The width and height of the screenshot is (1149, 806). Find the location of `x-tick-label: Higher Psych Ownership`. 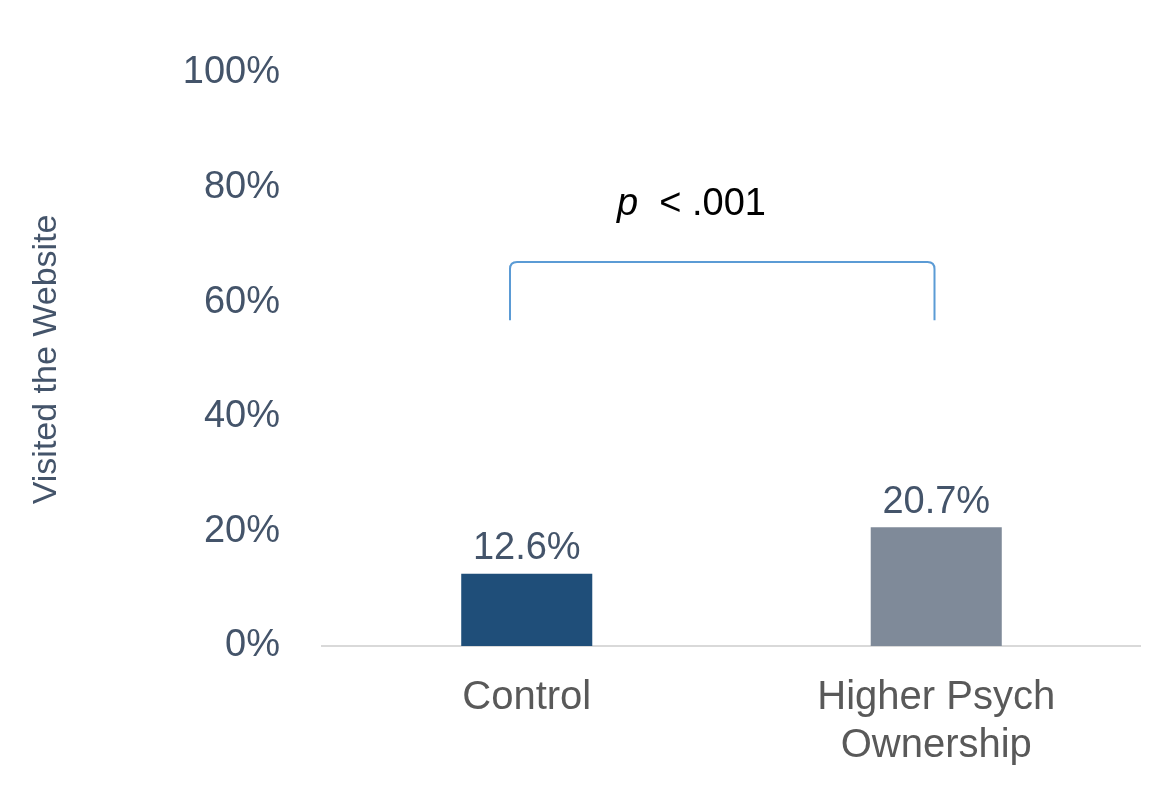

x-tick-label: Higher Psych Ownership is located at coordinates (936, 719).